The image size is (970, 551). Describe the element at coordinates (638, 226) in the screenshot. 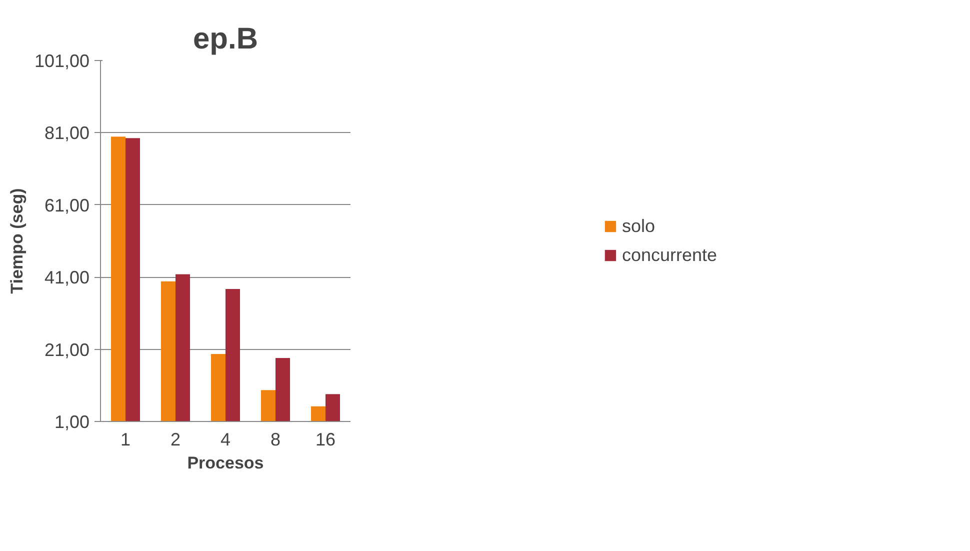

I see `legend-label: solo` at that location.